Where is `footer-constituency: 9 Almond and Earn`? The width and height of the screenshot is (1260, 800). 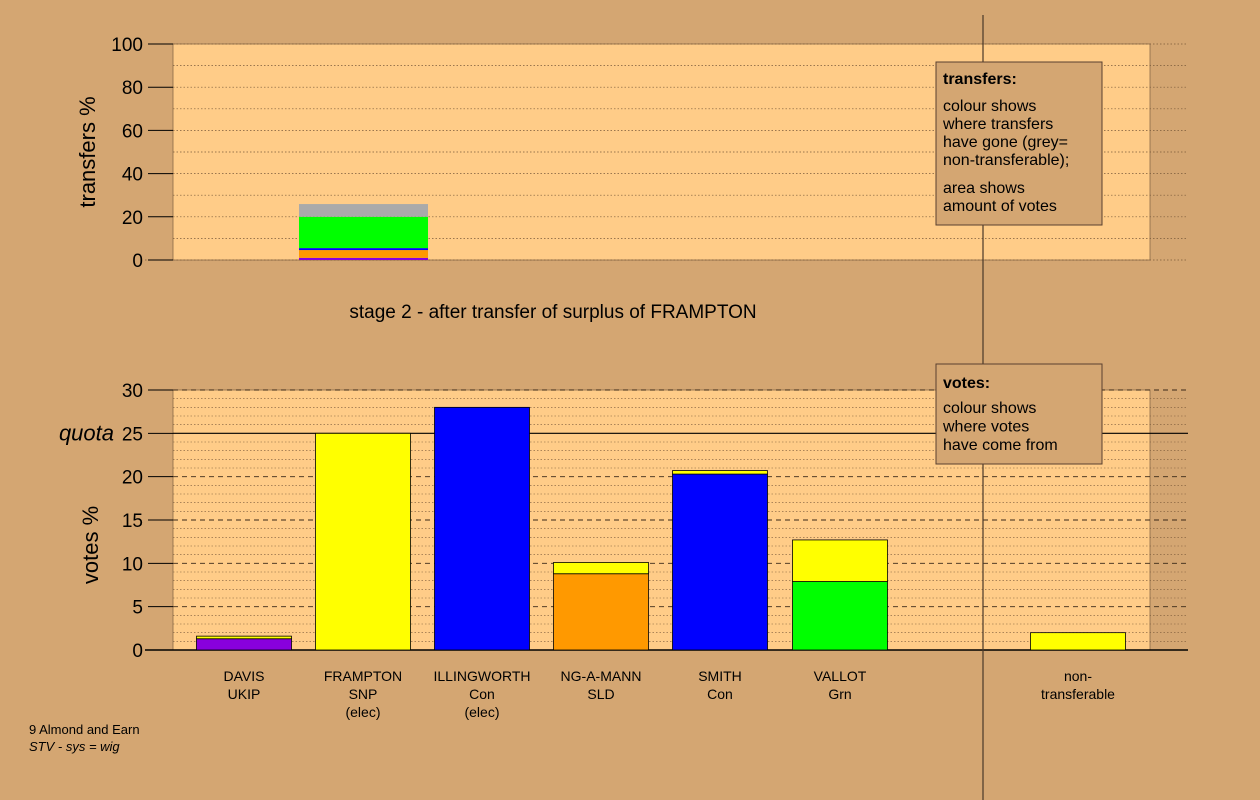 footer-constituency: 9 Almond and Earn is located at coordinates (84, 729).